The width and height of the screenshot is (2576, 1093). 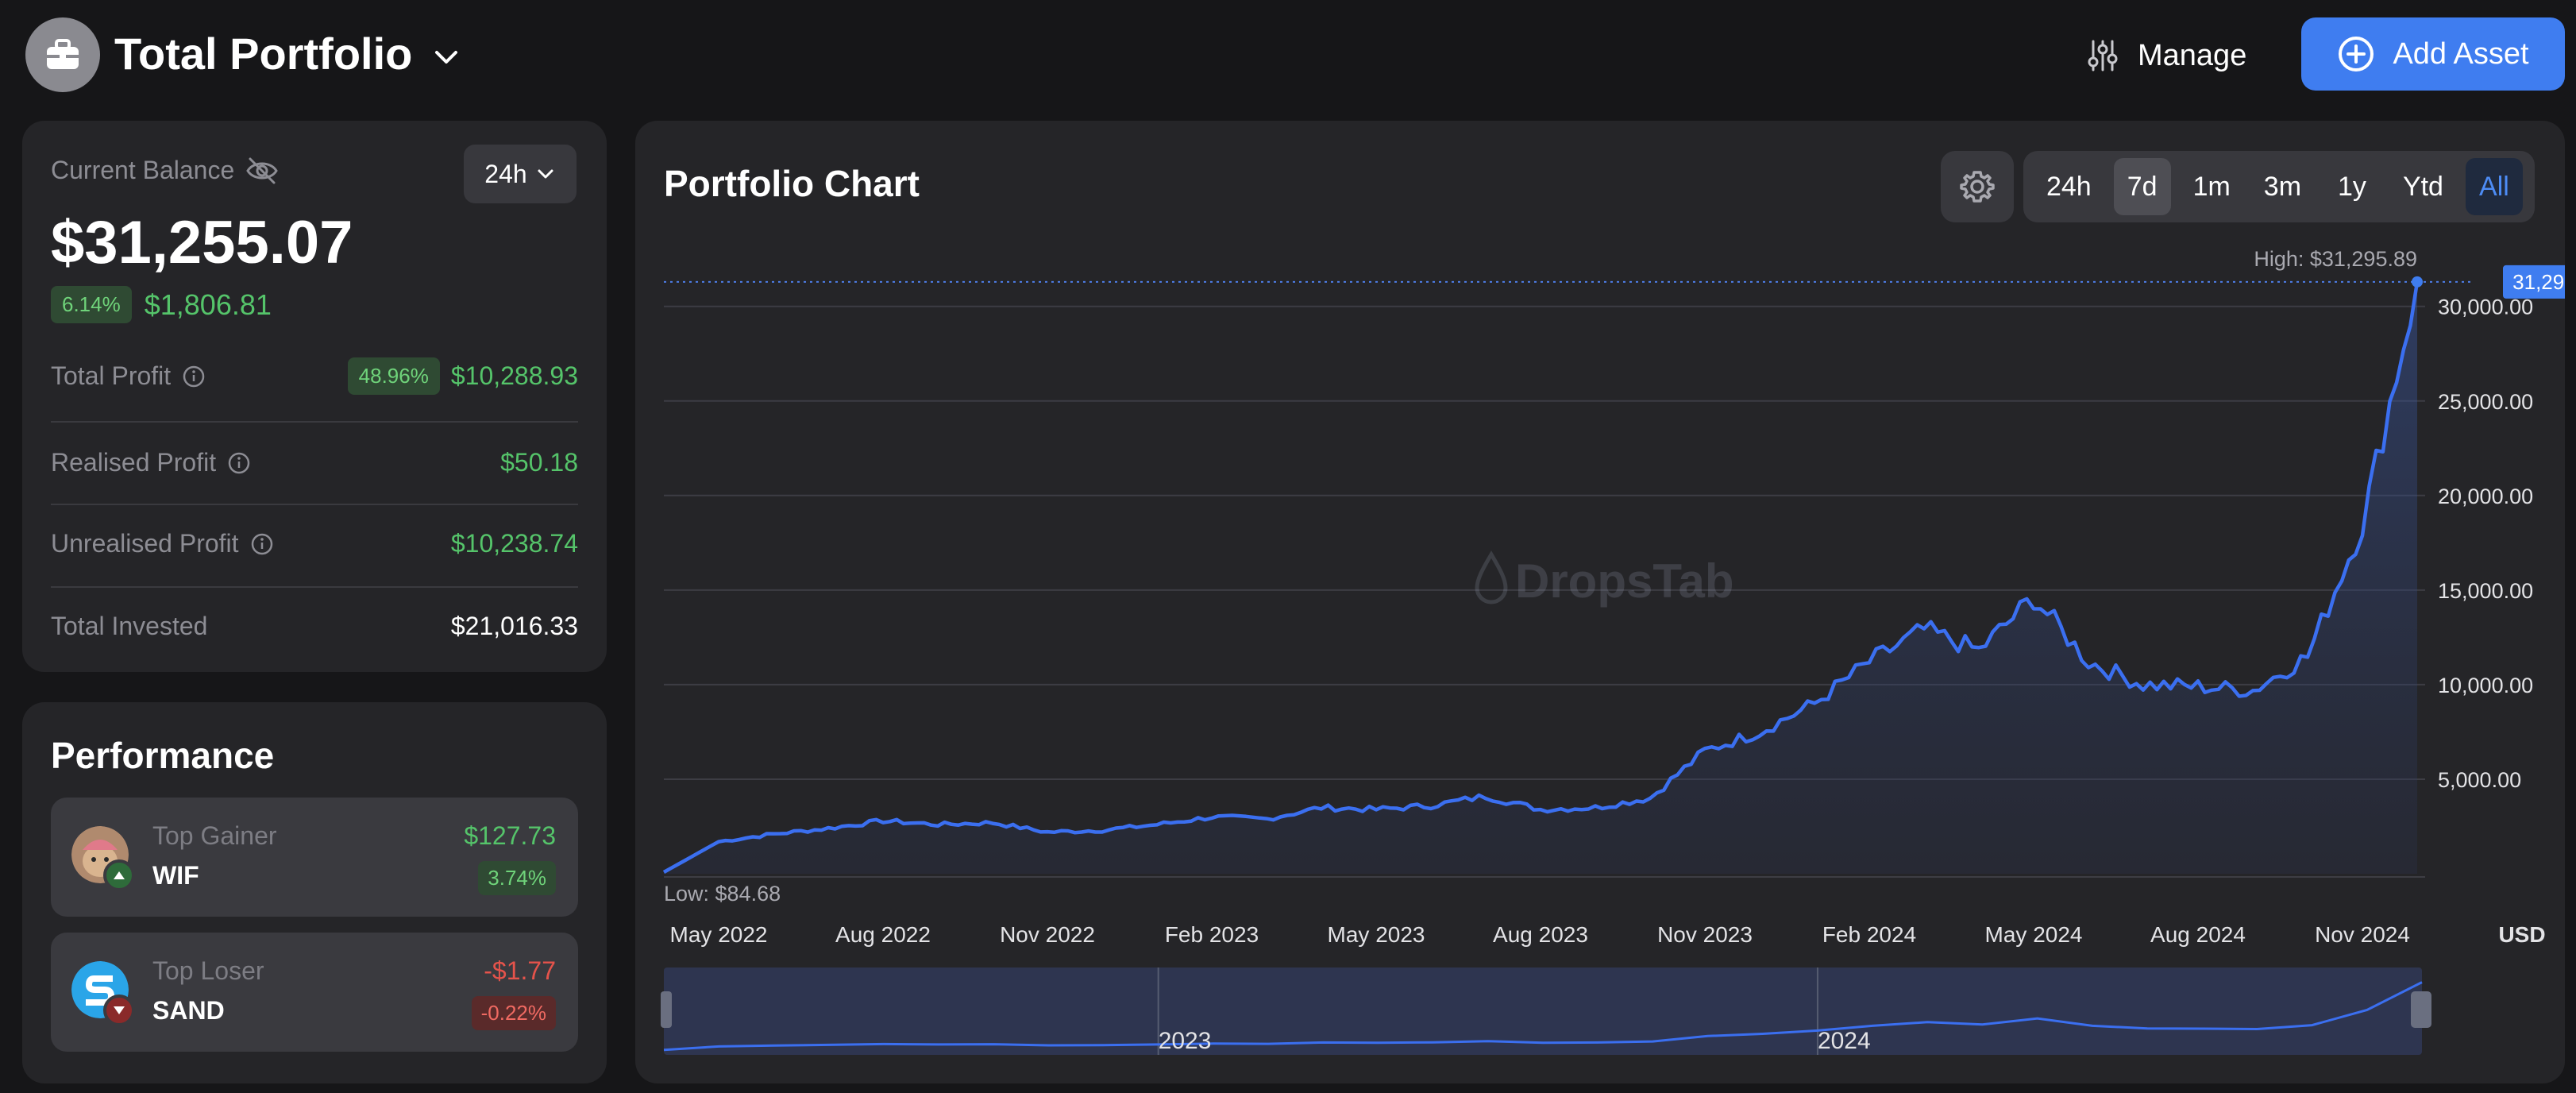 I want to click on manage-button: Manage, so click(x=2165, y=56).